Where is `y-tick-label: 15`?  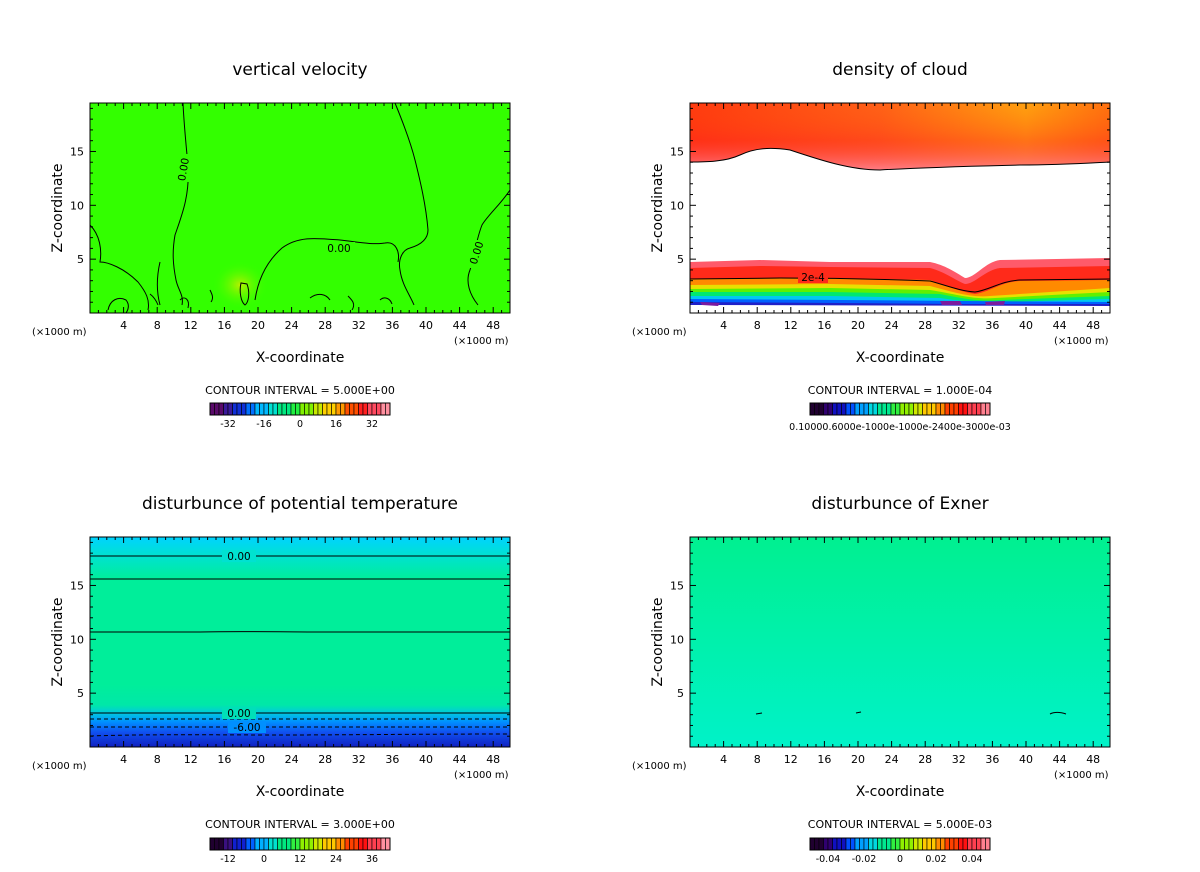
y-tick-label: 15 is located at coordinates (677, 585).